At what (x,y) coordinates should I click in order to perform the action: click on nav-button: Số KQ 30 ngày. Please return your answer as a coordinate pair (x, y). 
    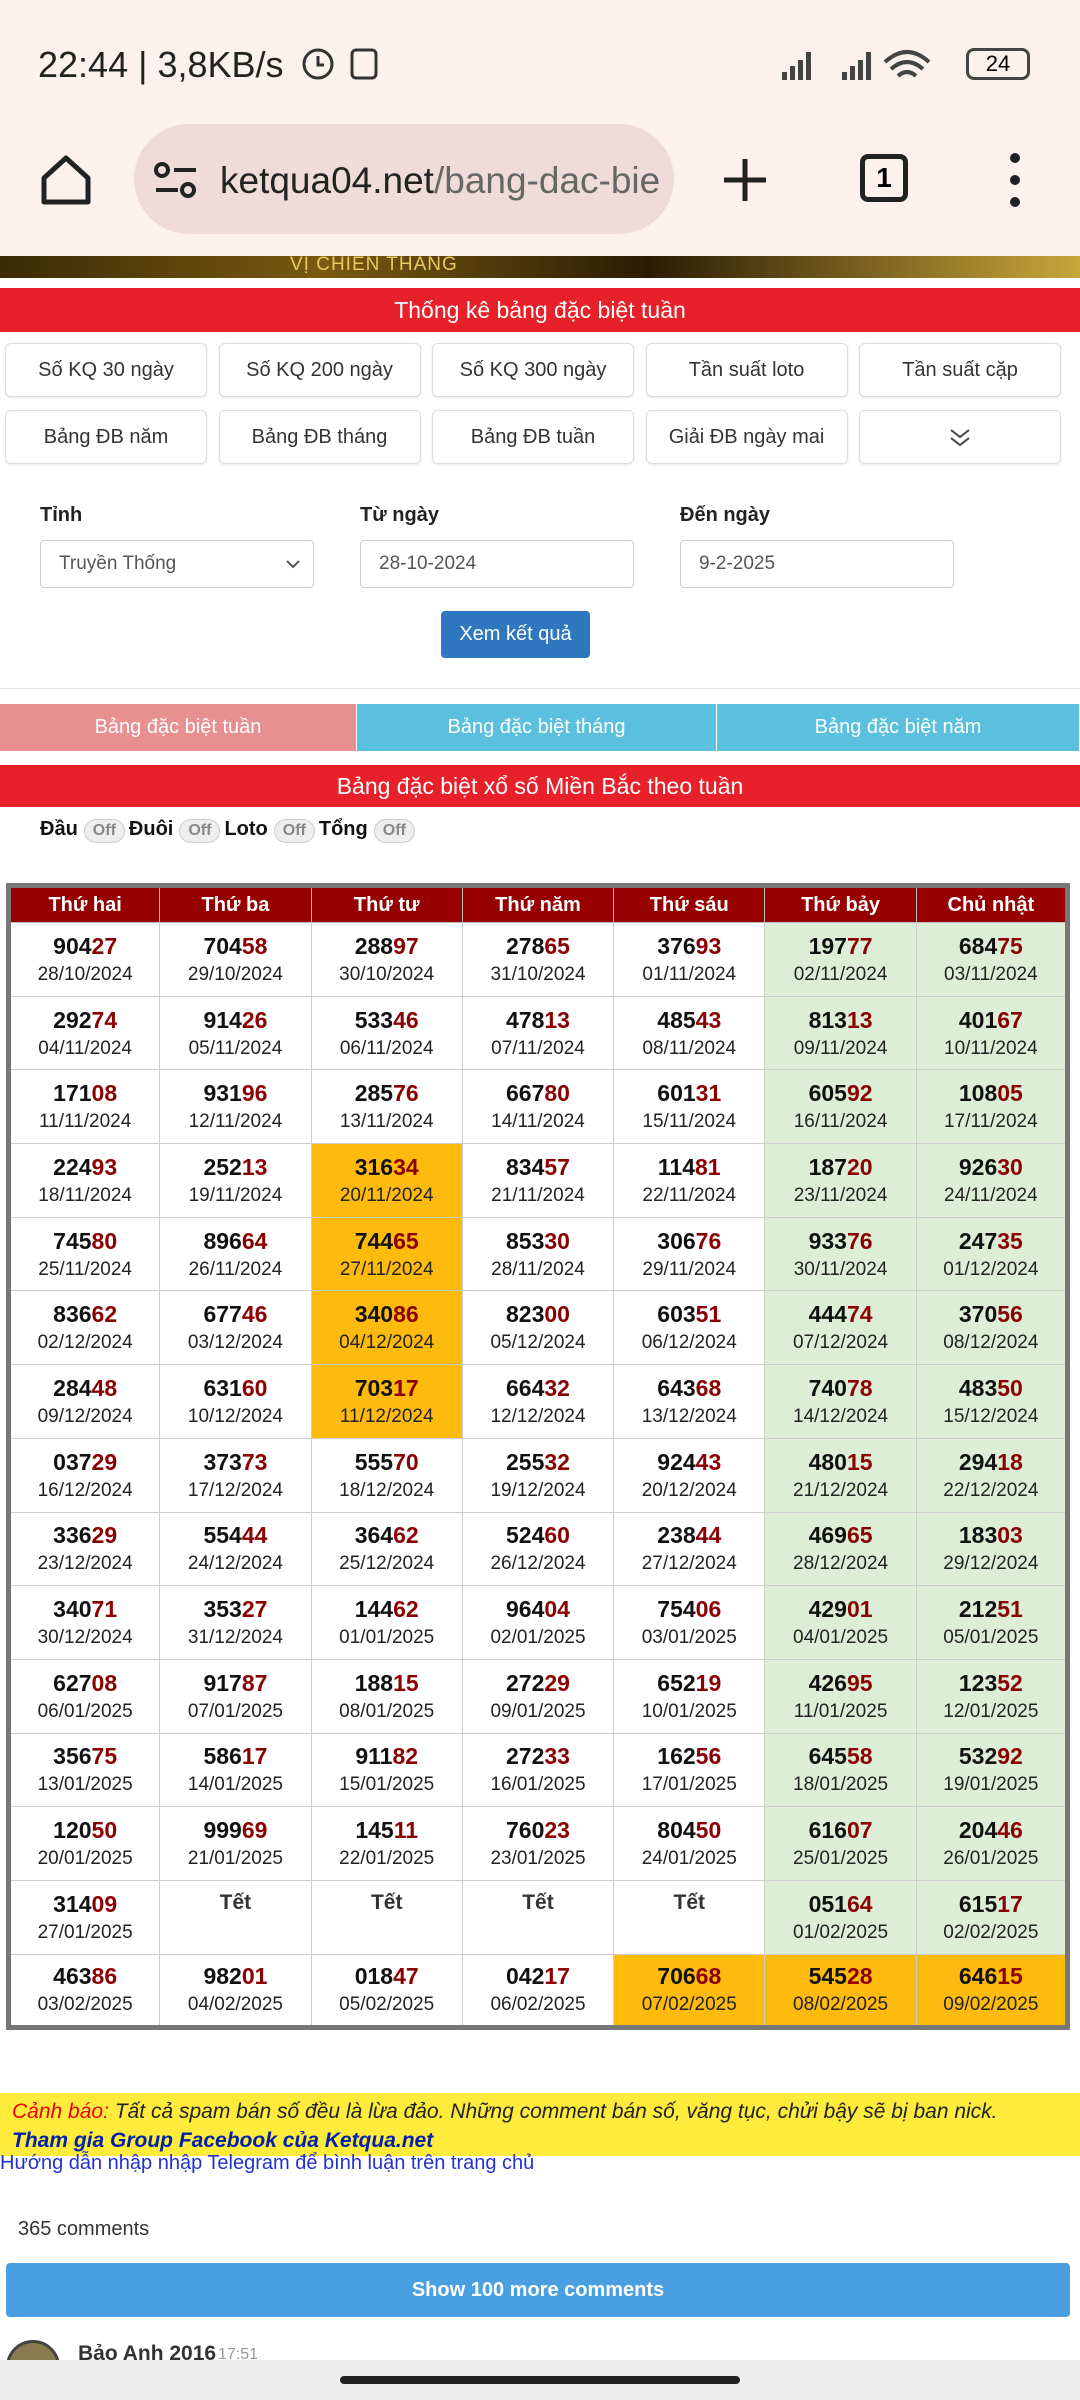
    Looking at the image, I should click on (106, 370).